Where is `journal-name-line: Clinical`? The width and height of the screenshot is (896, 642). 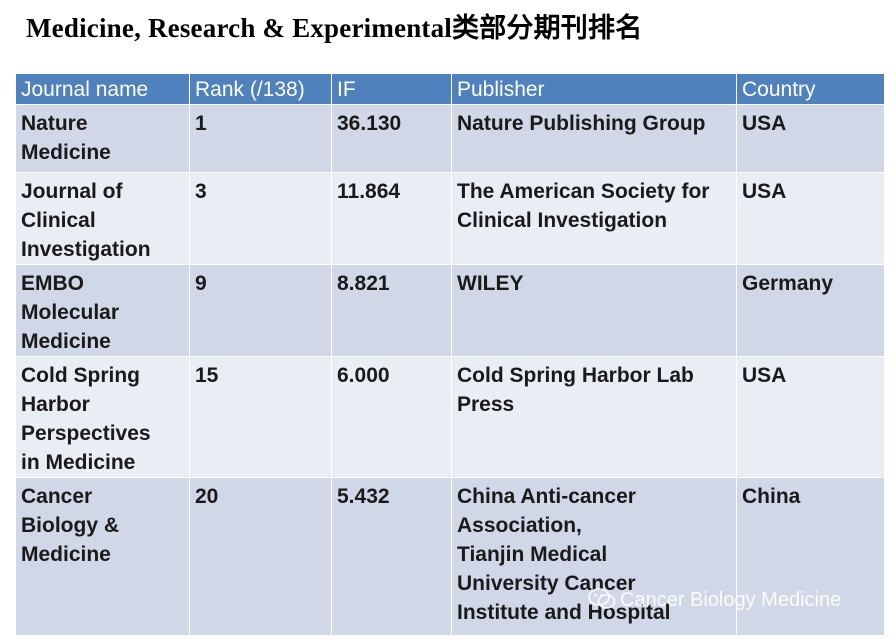
journal-name-line: Clinical is located at coordinates (58, 220).